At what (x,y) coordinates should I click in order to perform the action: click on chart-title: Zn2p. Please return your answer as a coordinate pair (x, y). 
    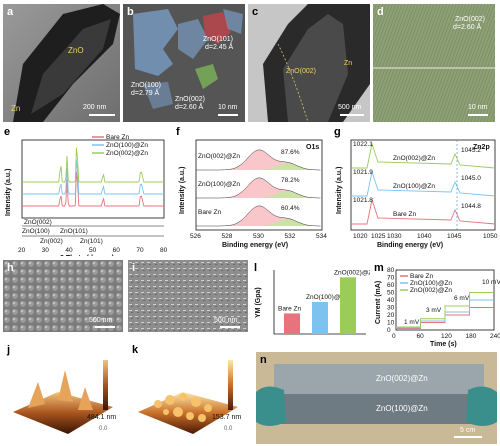
    Looking at the image, I should click on (481, 147).